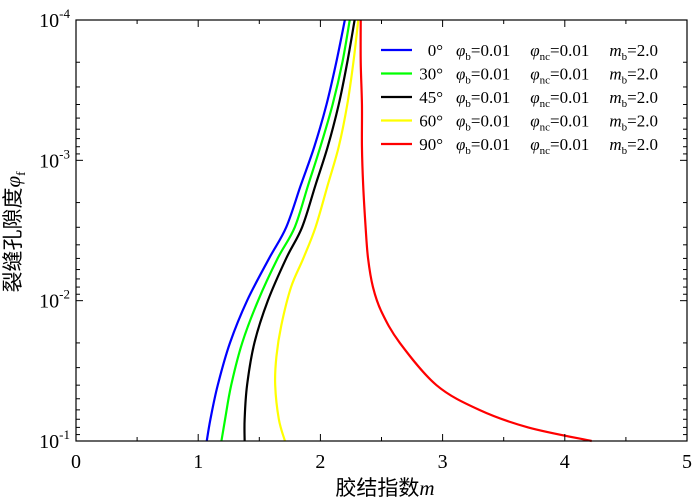  Describe the element at coordinates (381, 462) in the screenshot. I see `x-tick-labels: 0 1 2 3 4 5` at that location.